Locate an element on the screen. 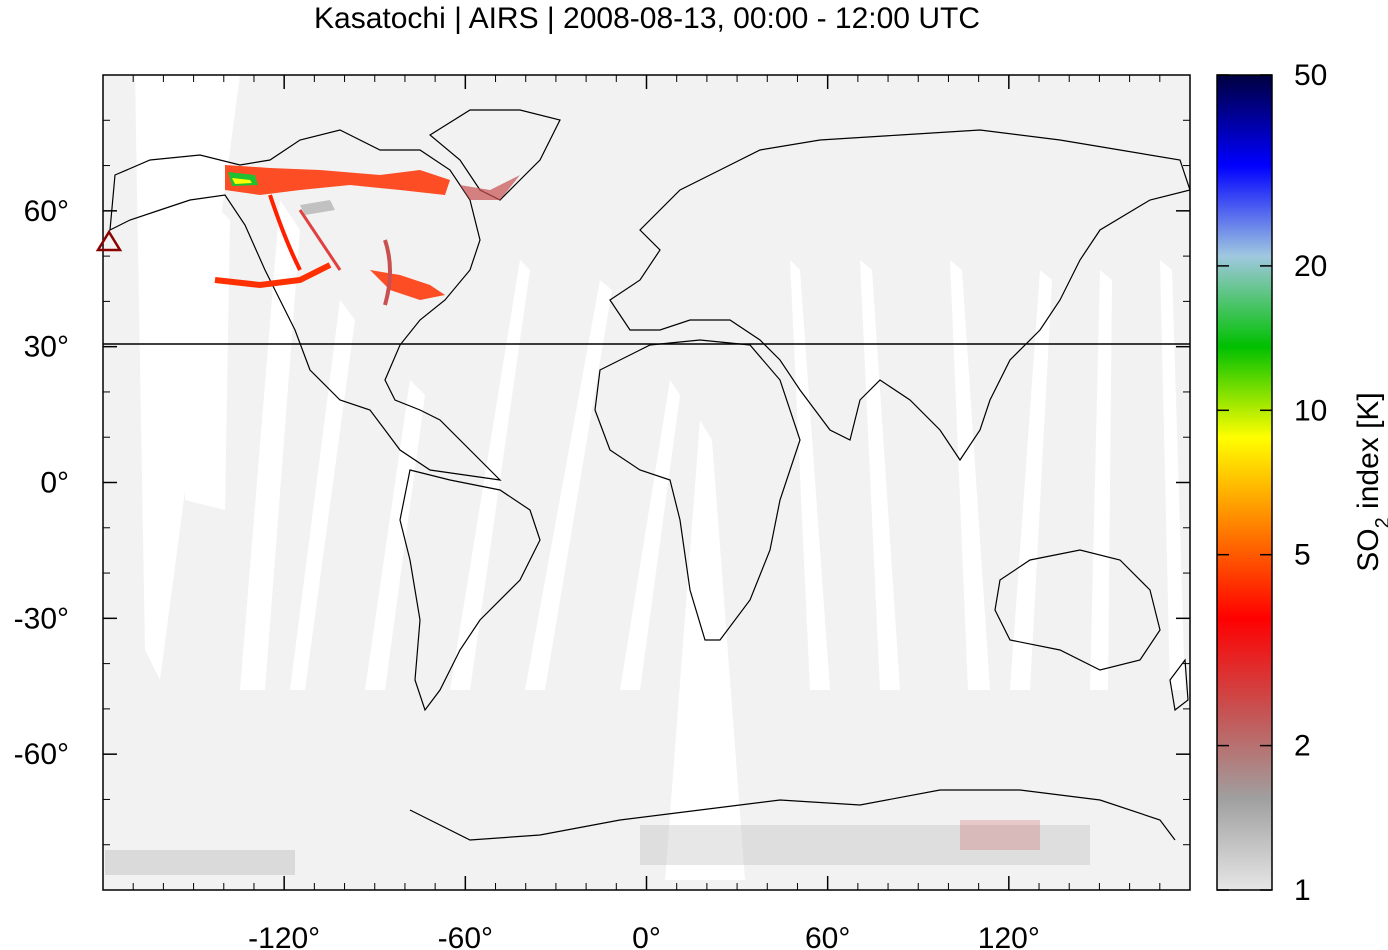 The image size is (1388, 950). coast-south-america is located at coordinates (470, 590).